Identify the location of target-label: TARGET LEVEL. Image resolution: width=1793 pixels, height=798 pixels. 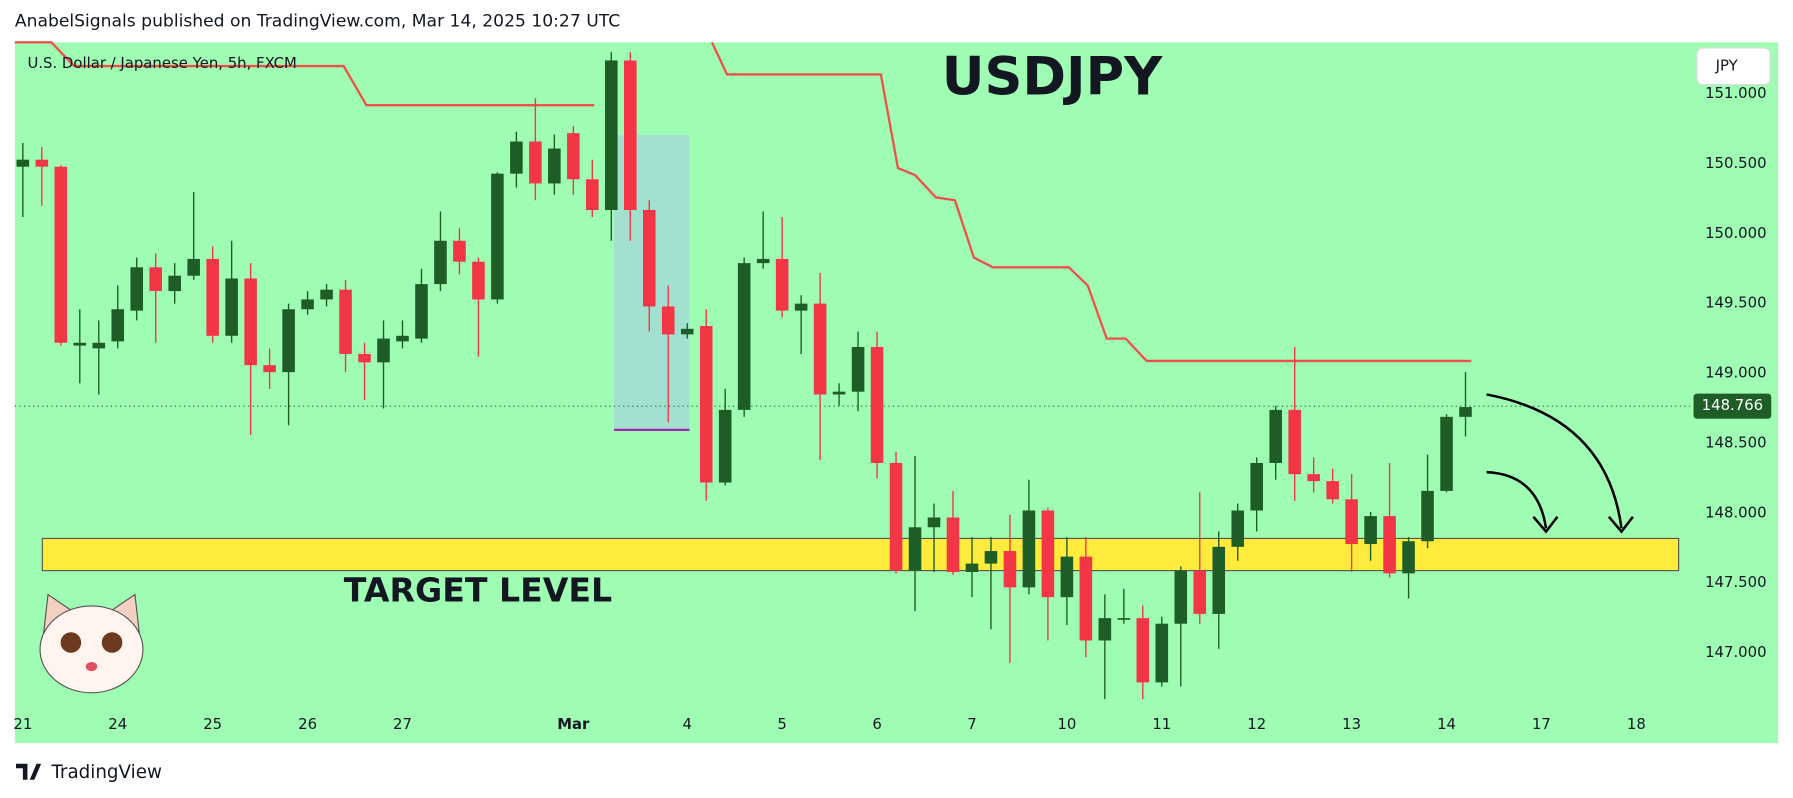
(478, 590).